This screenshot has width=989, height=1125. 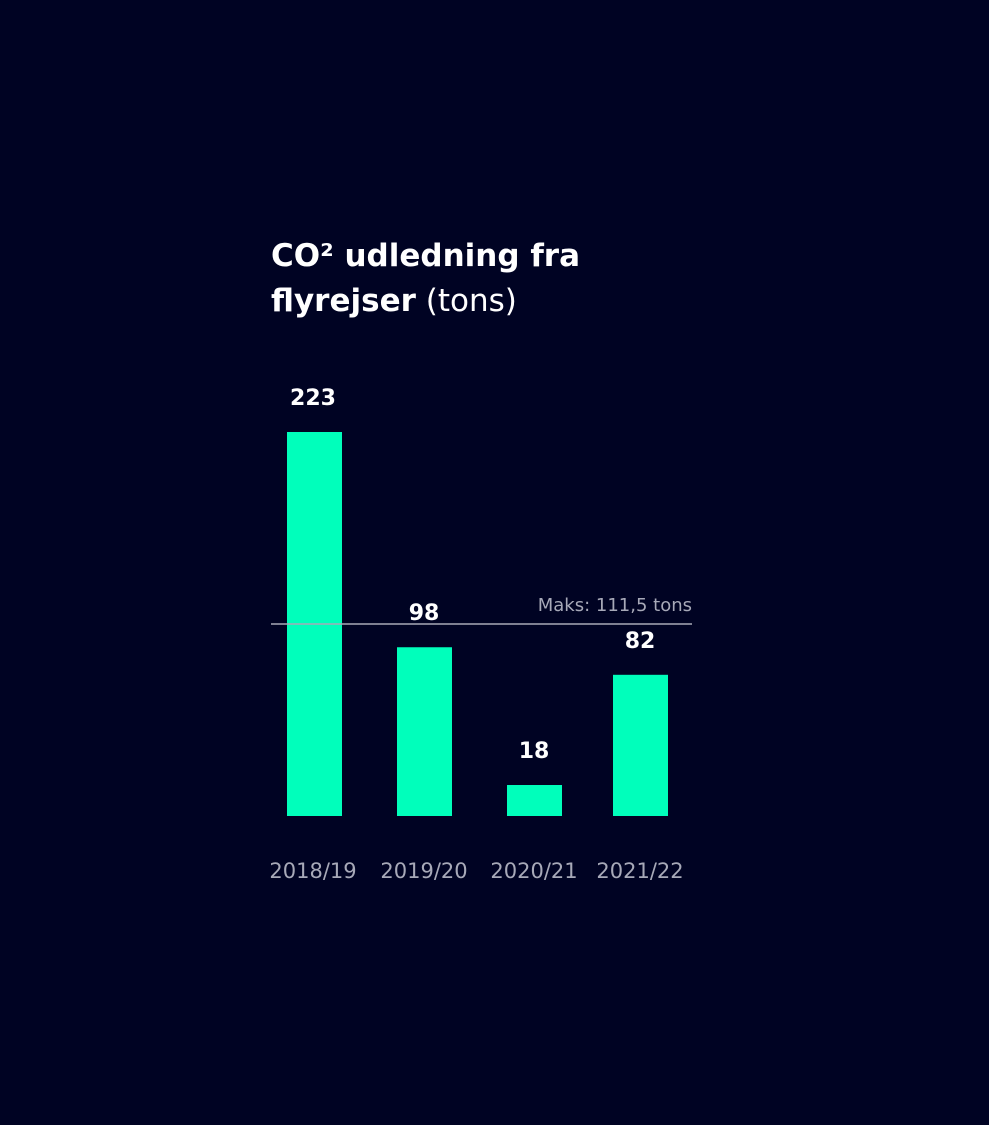 What do you see at coordinates (640, 641) in the screenshot?
I see `value-label-2021-22: 82` at bounding box center [640, 641].